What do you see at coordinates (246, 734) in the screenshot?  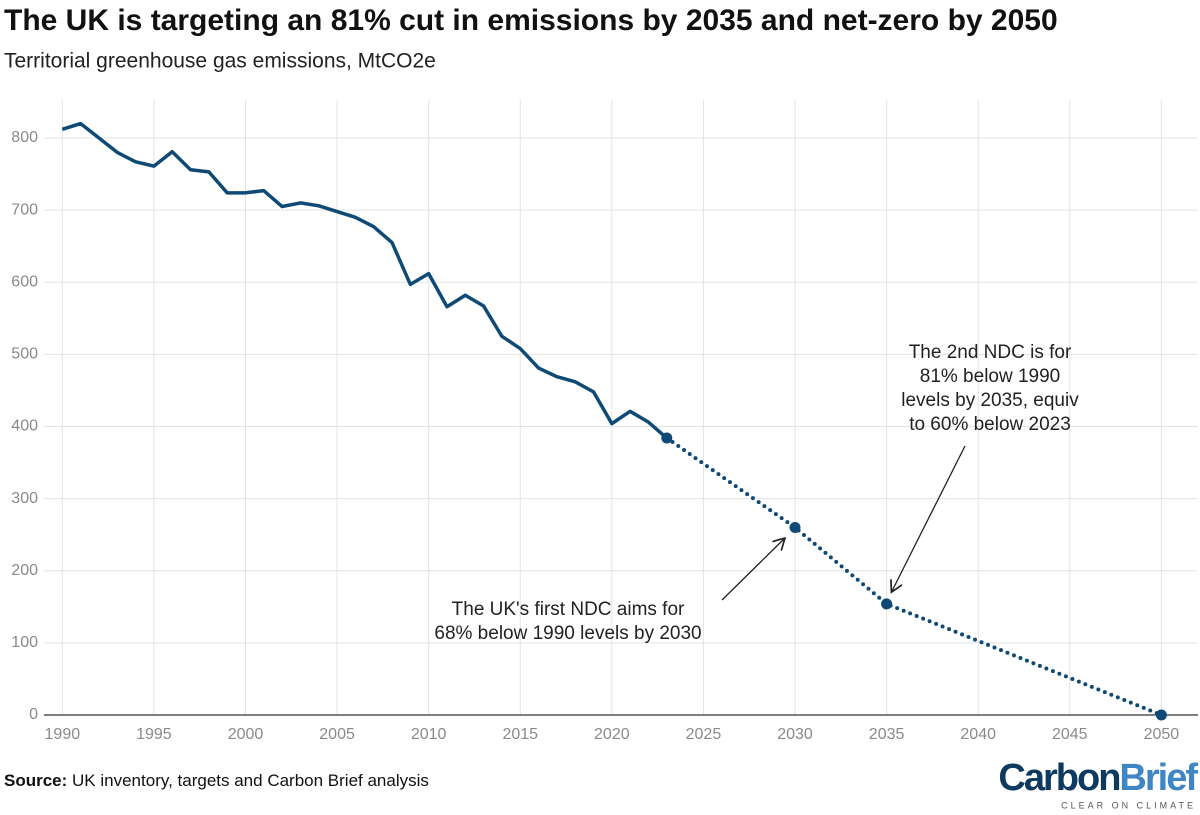 I see `x-tick-label: 2000` at bounding box center [246, 734].